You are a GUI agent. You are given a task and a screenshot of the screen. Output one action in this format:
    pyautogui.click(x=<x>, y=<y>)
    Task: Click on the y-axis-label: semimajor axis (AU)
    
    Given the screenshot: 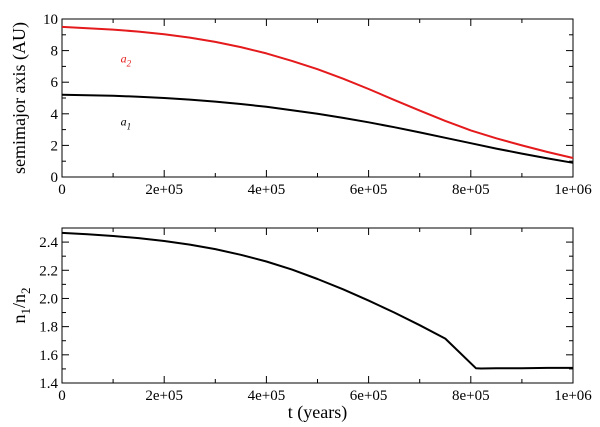 What is the action you would take?
    pyautogui.click(x=19, y=98)
    